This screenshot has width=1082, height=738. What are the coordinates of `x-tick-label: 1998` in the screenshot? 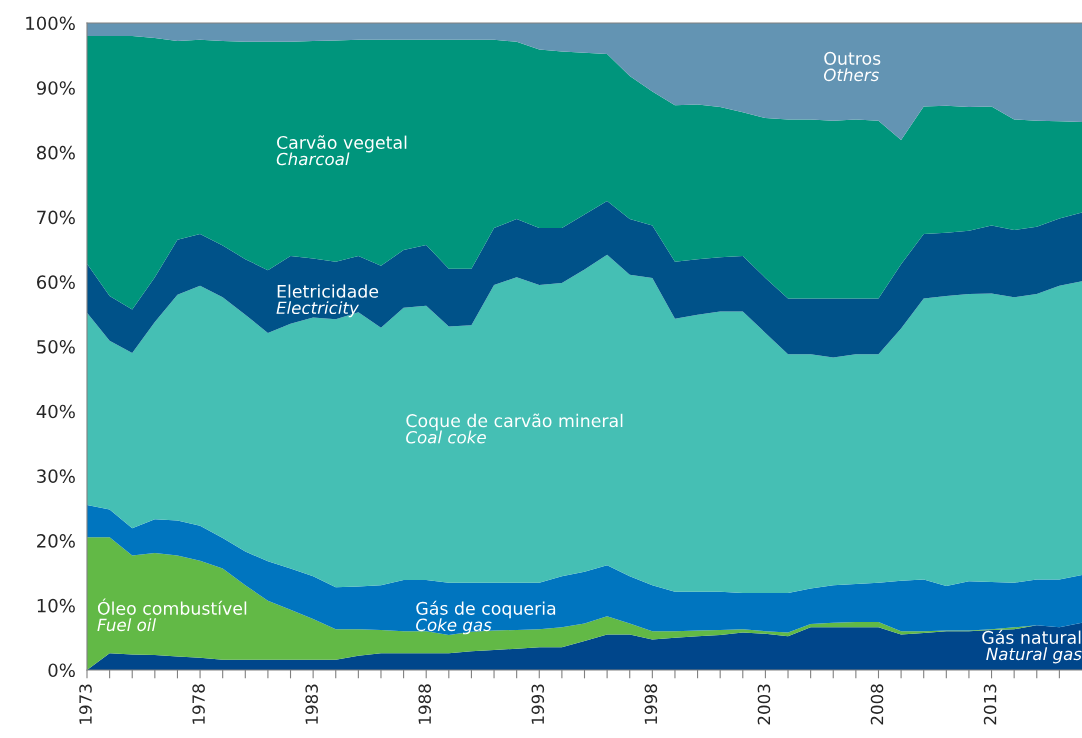 It's located at (651, 704).